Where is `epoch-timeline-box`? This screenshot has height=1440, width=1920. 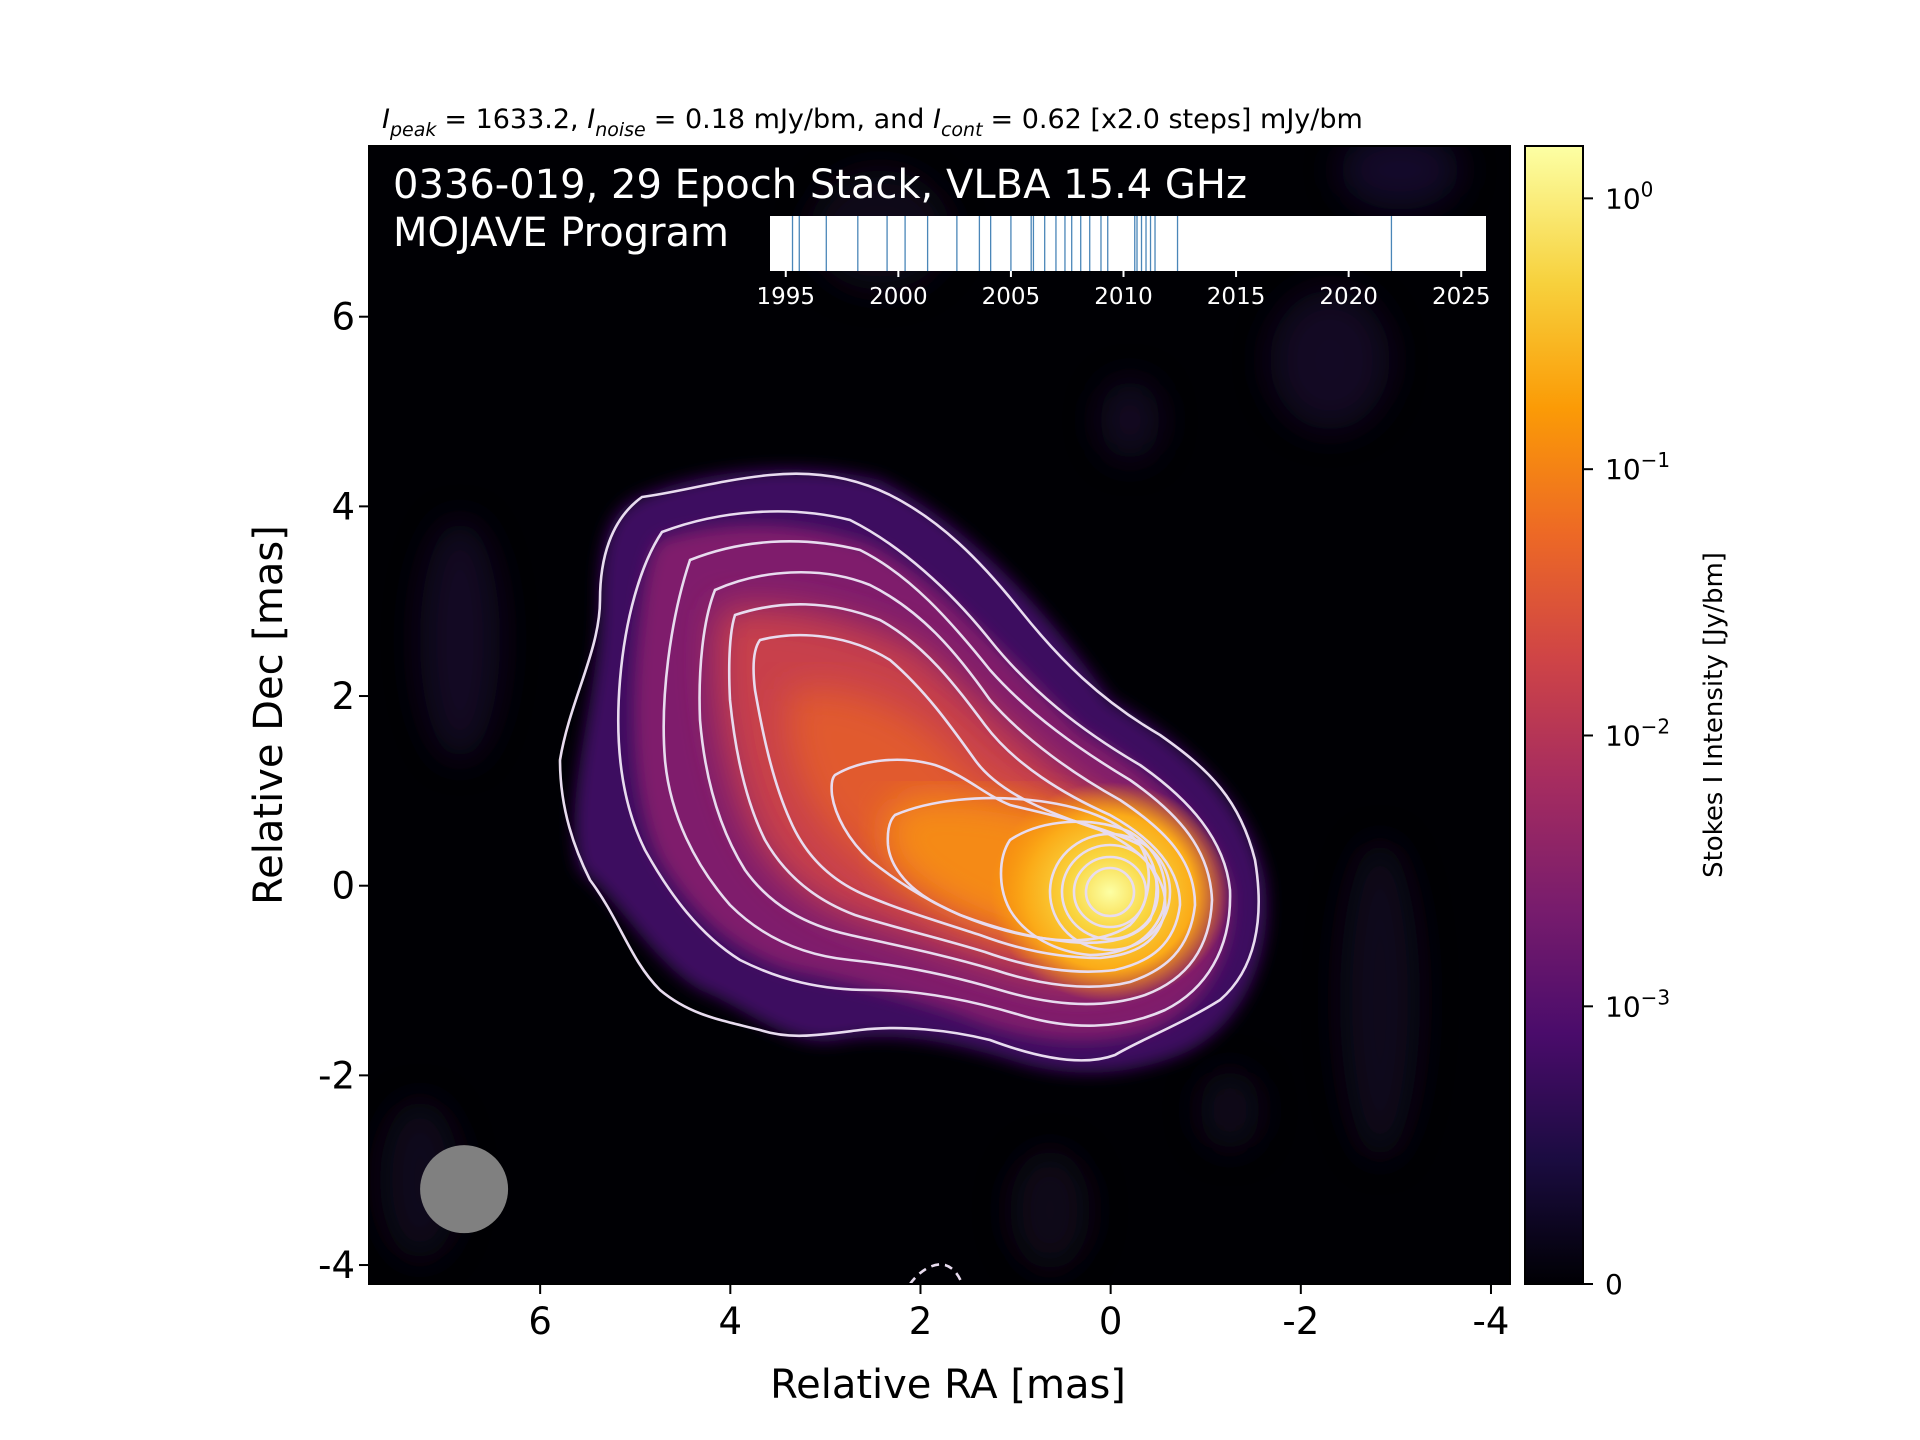 epoch-timeline-box is located at coordinates (1128, 243).